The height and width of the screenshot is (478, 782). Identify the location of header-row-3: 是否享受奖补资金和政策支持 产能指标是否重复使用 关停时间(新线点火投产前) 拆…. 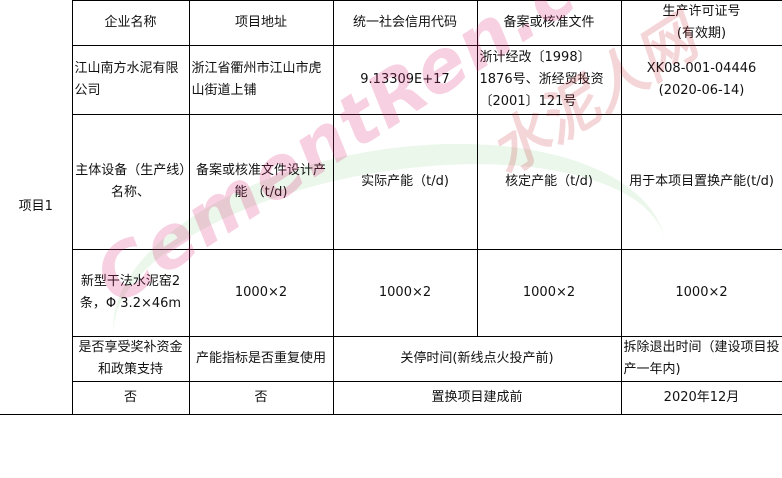
(391, 359).